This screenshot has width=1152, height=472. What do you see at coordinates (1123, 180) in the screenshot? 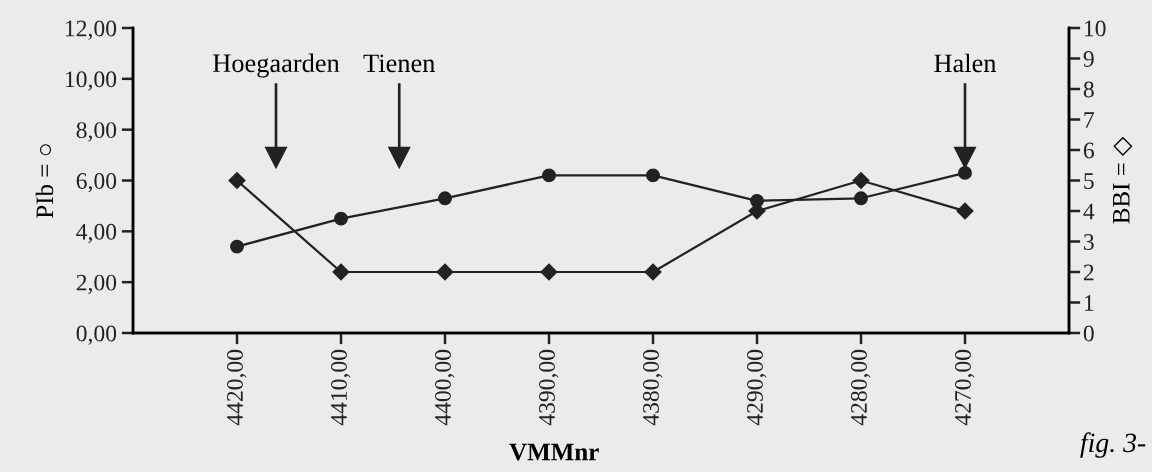
I see `y2-axis-title: BBI = ◇` at bounding box center [1123, 180].